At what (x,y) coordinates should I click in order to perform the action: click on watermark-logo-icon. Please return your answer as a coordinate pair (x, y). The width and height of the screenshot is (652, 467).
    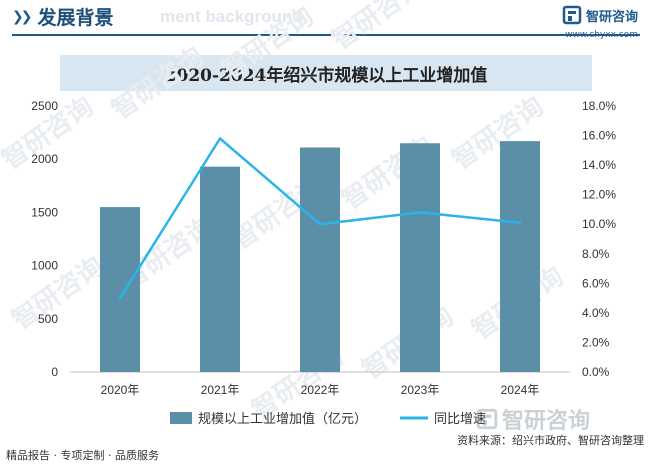
    Looking at the image, I should click on (487, 419).